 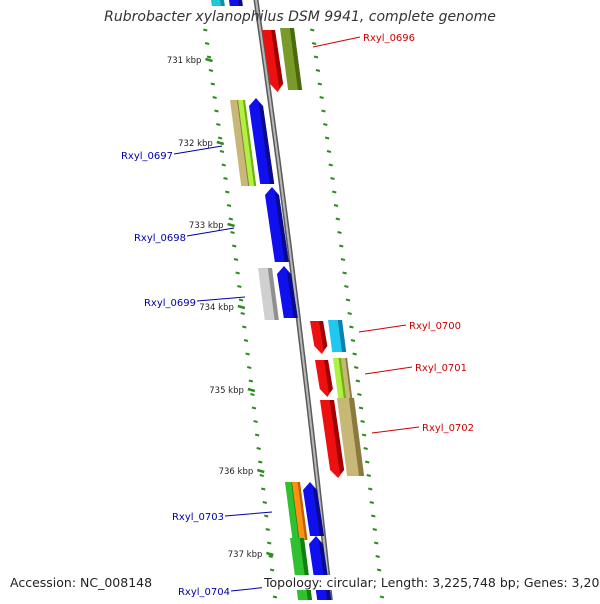 I want to click on gene-blue-top, so click(x=236, y=3).